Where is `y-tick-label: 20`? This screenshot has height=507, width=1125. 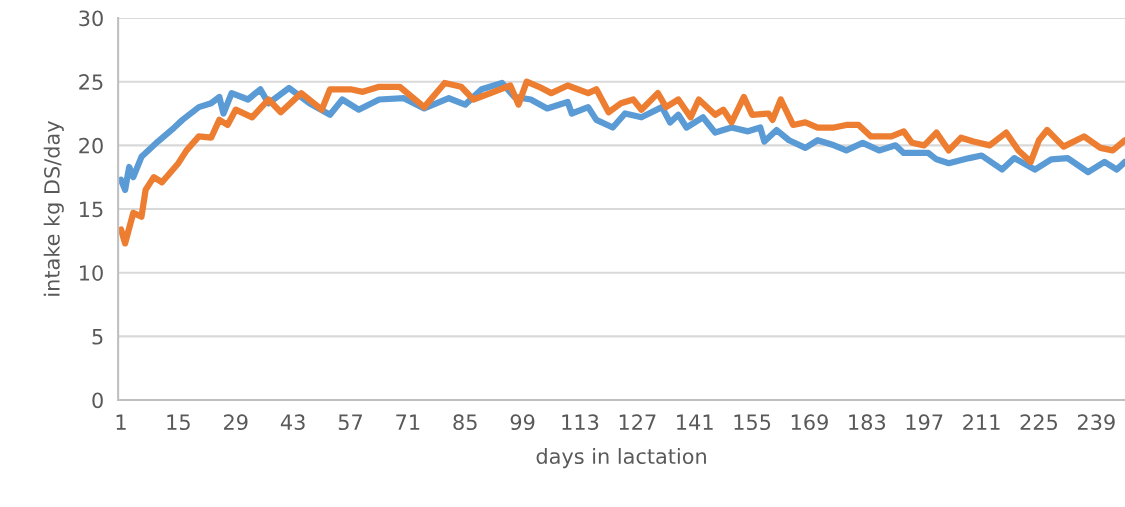
y-tick-label: 20 is located at coordinates (91, 145).